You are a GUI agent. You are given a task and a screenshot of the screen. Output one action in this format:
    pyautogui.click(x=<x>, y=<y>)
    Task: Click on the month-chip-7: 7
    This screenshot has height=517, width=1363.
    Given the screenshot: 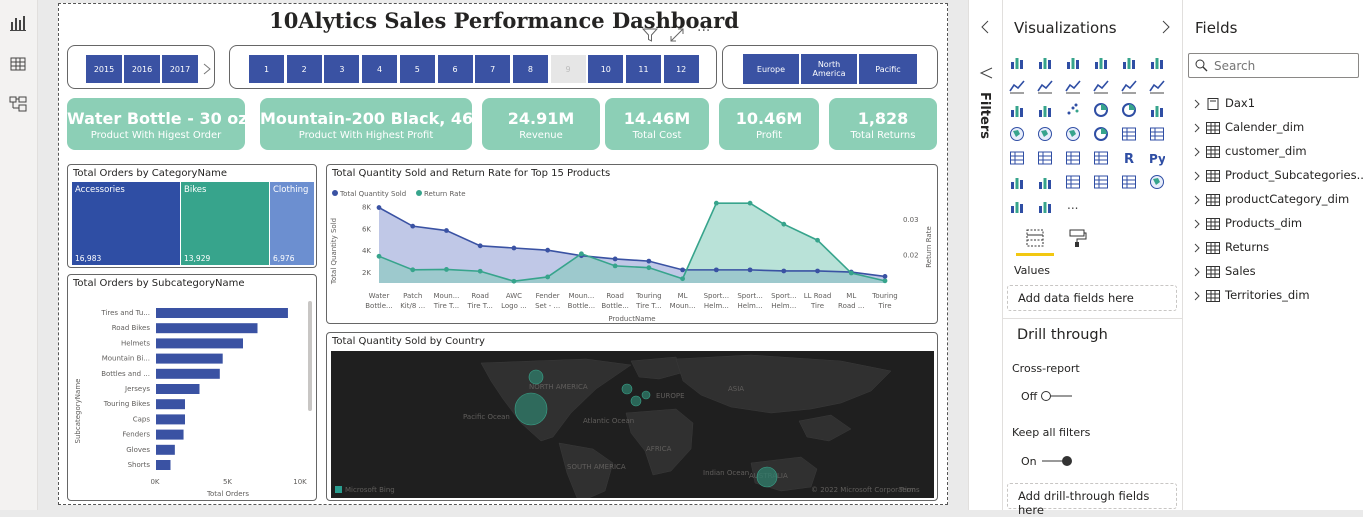 What is the action you would take?
    pyautogui.click(x=493, y=69)
    